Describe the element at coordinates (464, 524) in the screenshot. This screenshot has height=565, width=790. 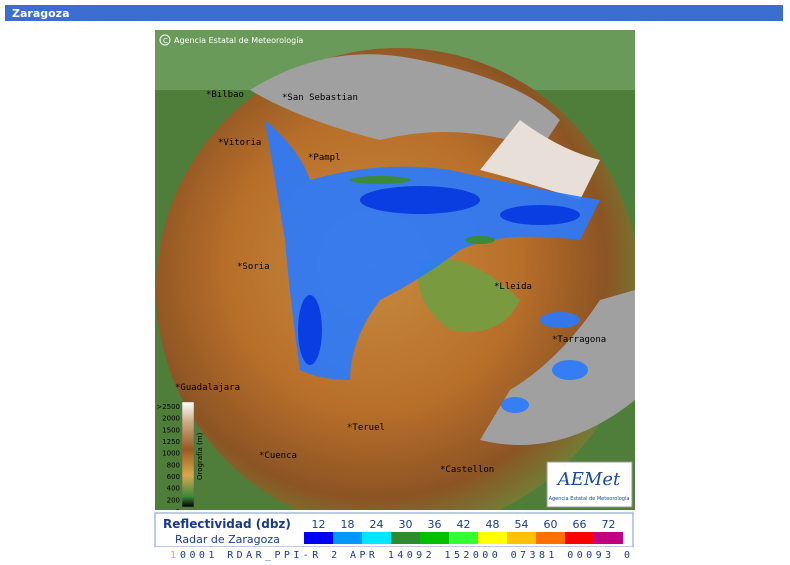
I see `legend-value: 42` at that location.